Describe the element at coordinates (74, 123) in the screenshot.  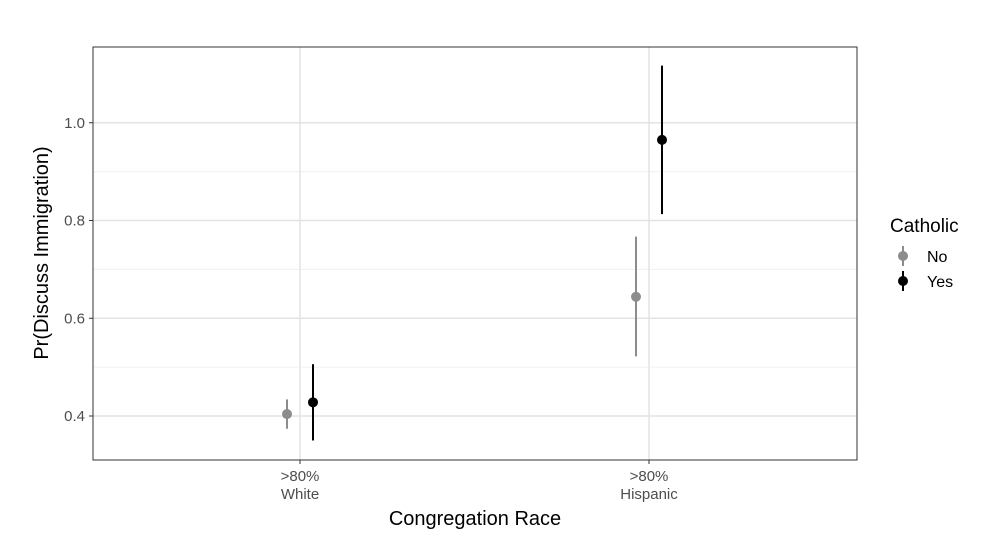
I see `y-tick-label: 1.0` at that location.